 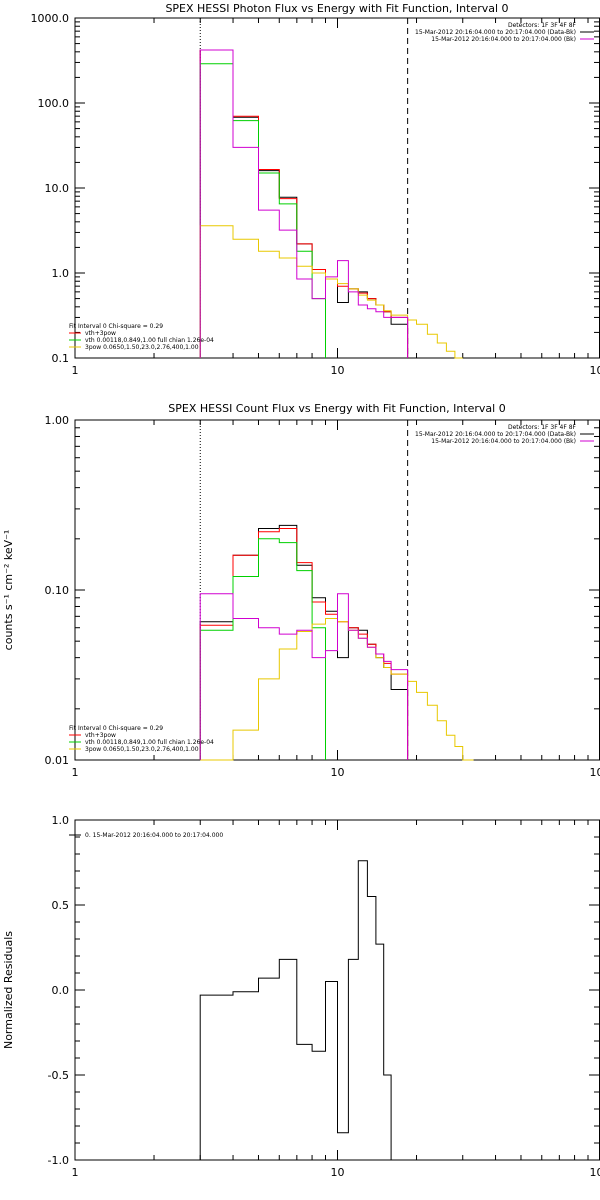 I want to click on y-tick-label: -1.0, so click(x=58, y=1160).